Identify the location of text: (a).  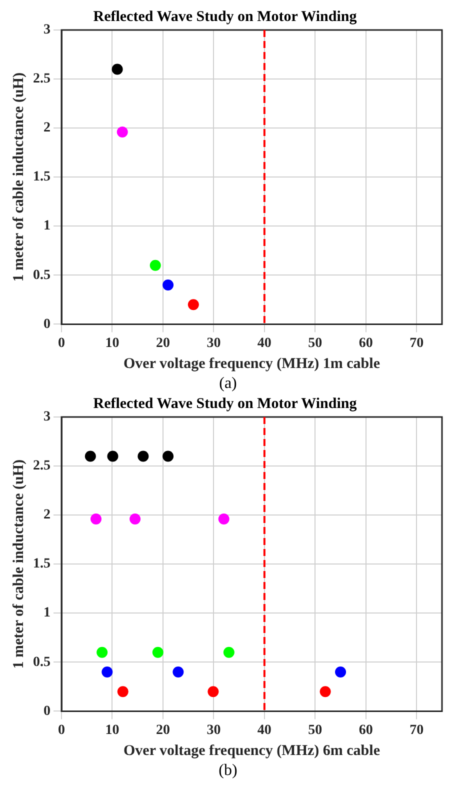
(228, 384).